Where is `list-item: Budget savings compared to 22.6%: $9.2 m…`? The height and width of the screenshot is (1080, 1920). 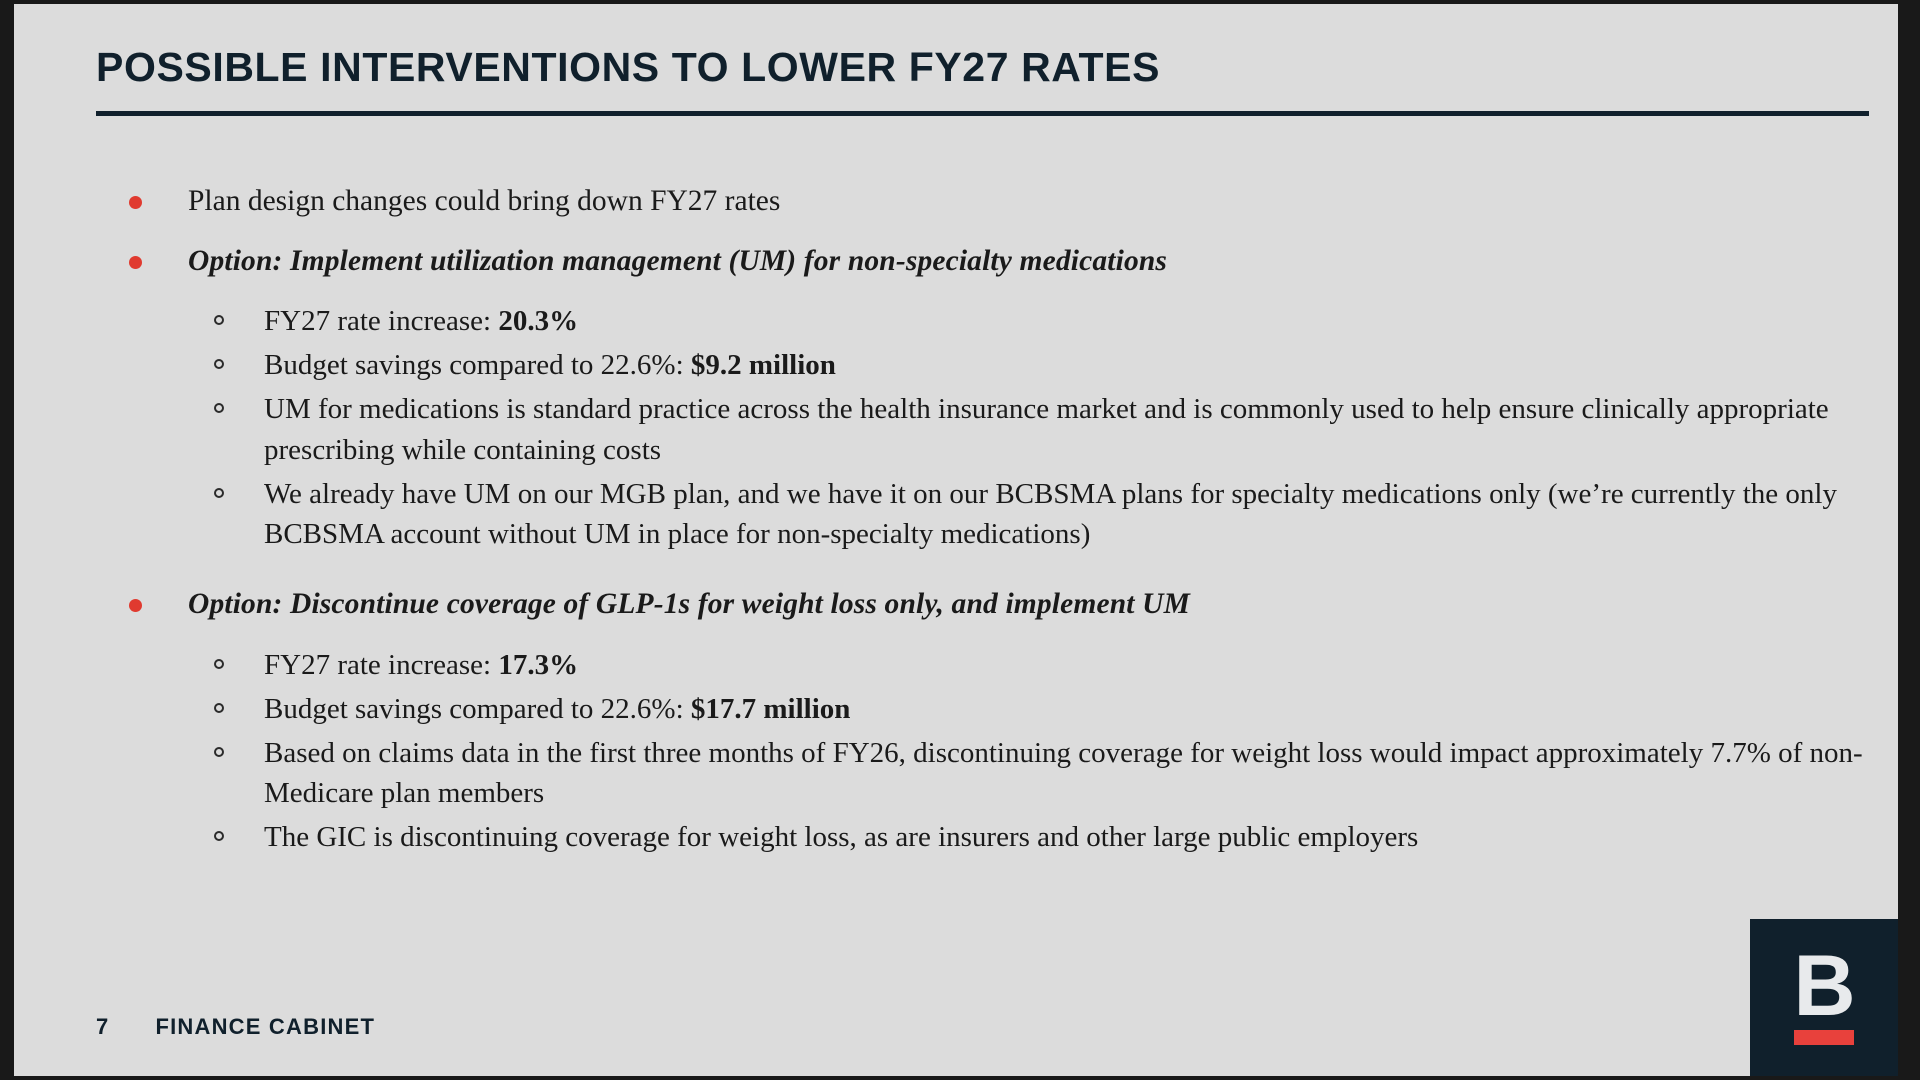
list-item: Budget savings compared to 22.6%: $9.2 m… is located at coordinates (991, 365).